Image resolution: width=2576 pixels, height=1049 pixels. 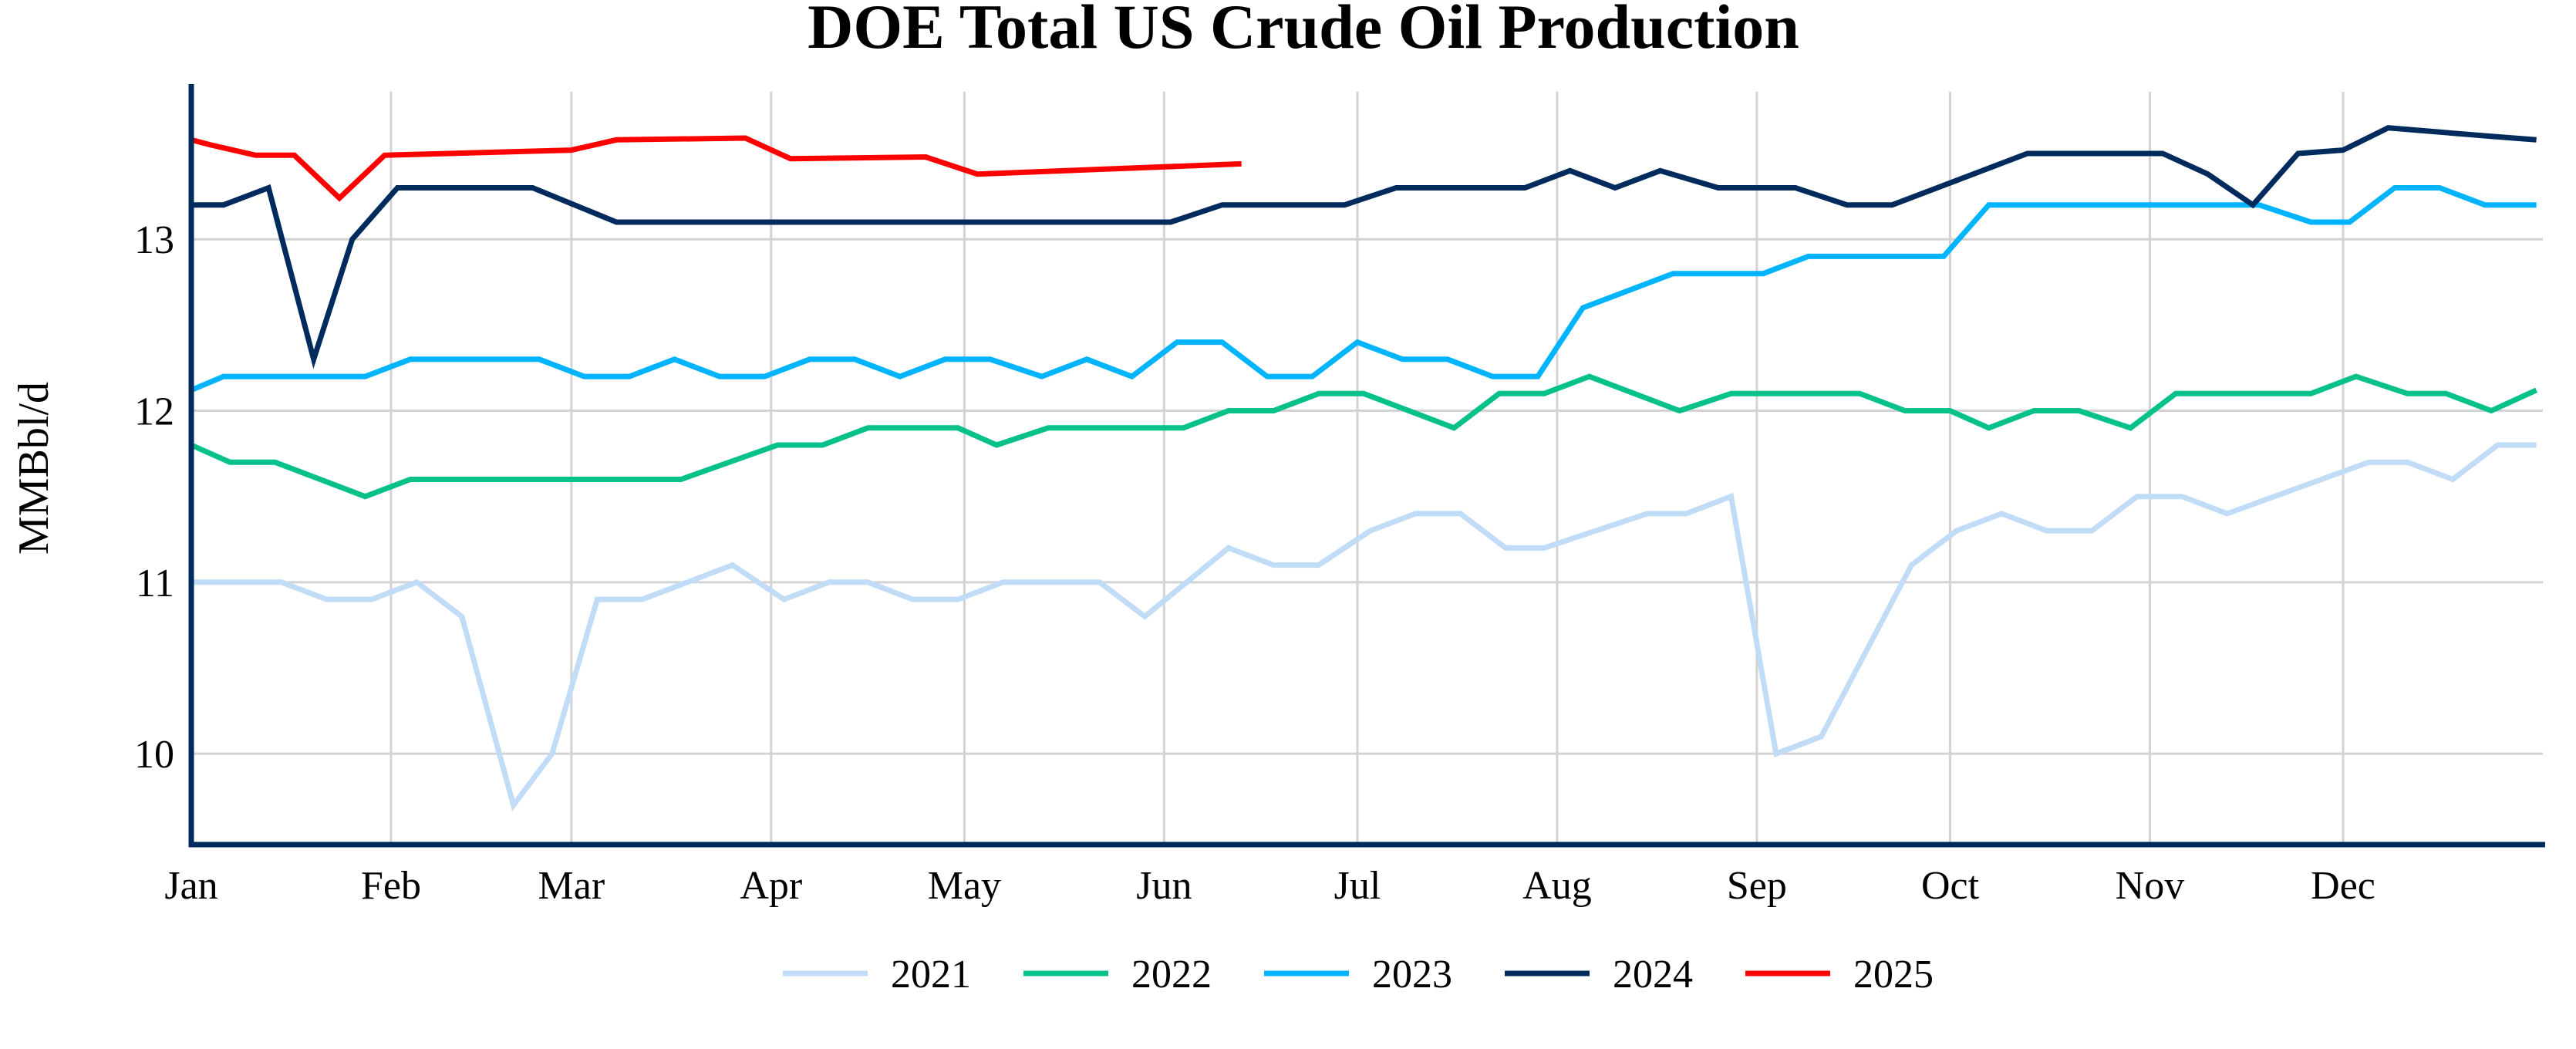 I want to click on x-tick-label: Jul, so click(x=1357, y=886).